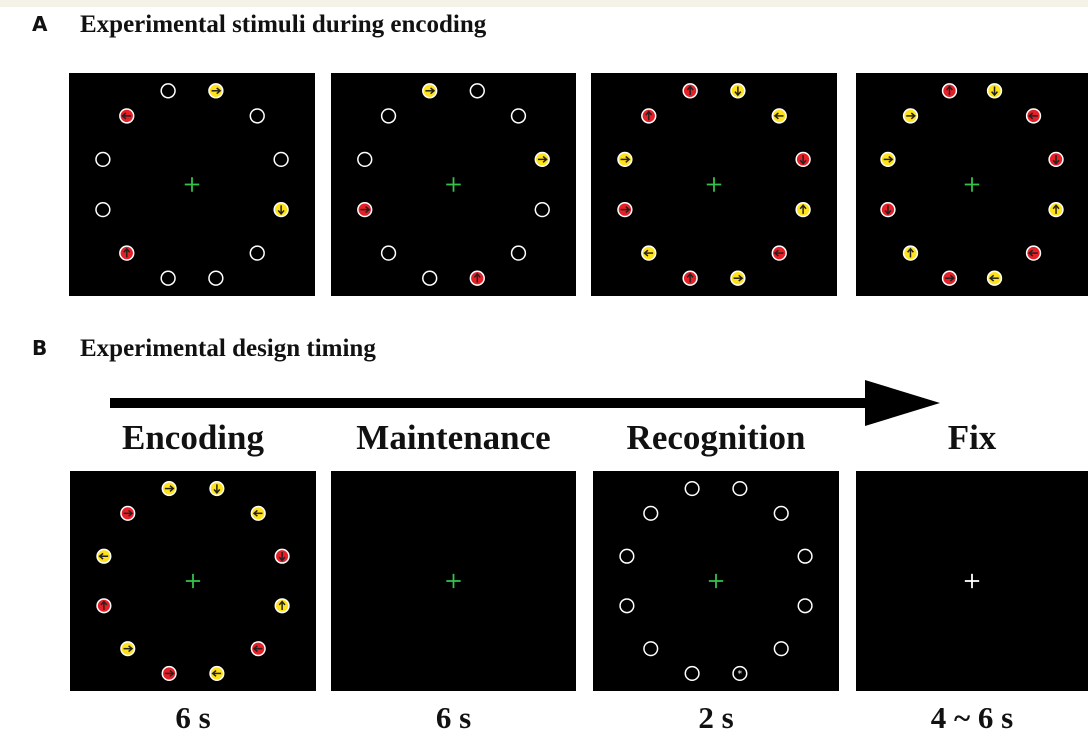 The height and width of the screenshot is (743, 1088). What do you see at coordinates (902, 403) in the screenshot?
I see `timeline-arrow-head` at bounding box center [902, 403].